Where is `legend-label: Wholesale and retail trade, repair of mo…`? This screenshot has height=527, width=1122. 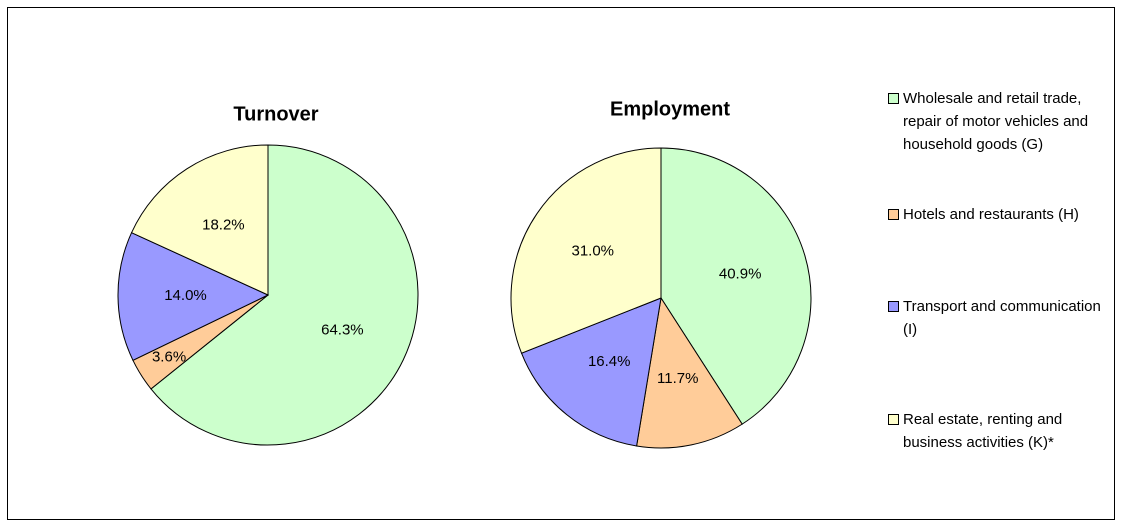
legend-label: Wholesale and retail trade, repair of mo… is located at coordinates (996, 121).